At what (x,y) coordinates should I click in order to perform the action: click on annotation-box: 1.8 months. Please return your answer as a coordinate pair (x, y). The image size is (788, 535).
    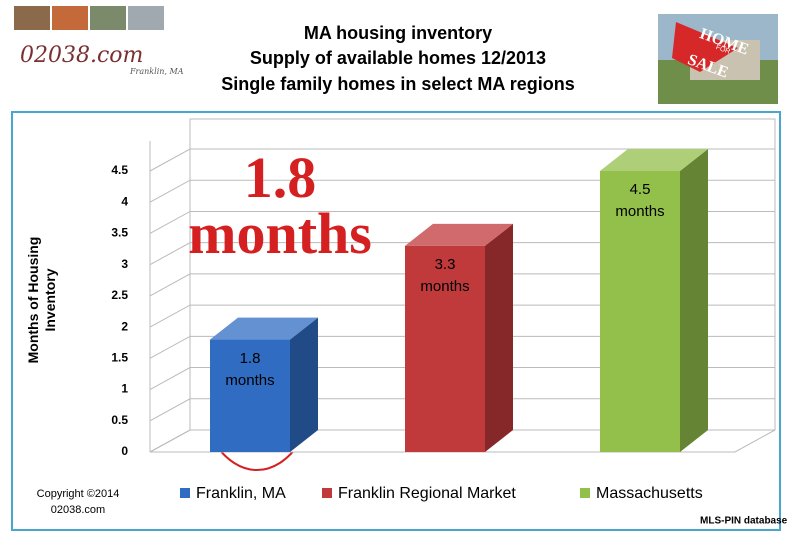
    Looking at the image, I should click on (280, 208).